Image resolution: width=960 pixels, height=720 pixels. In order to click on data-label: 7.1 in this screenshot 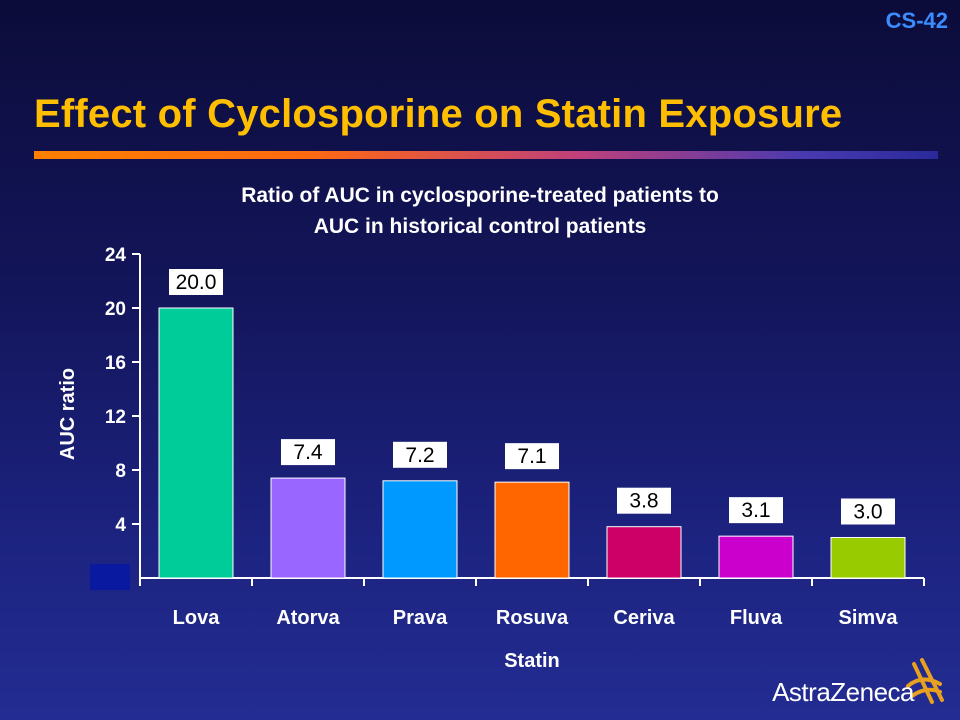, I will do `click(531, 456)`.